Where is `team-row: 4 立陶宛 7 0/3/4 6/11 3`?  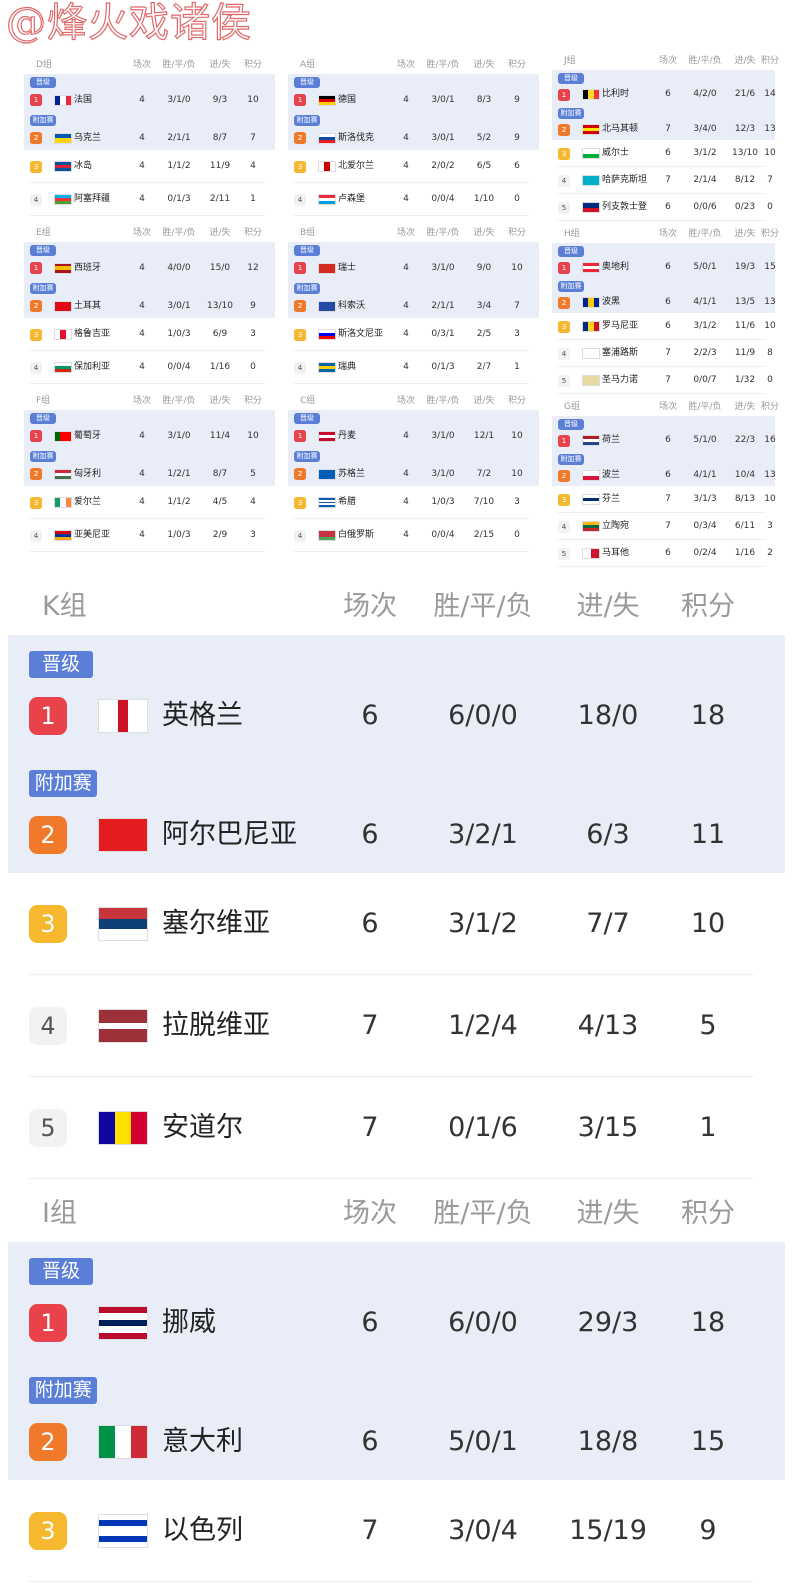 team-row: 4 立陶宛 7 0/3/4 6/11 3 is located at coordinates (663, 526).